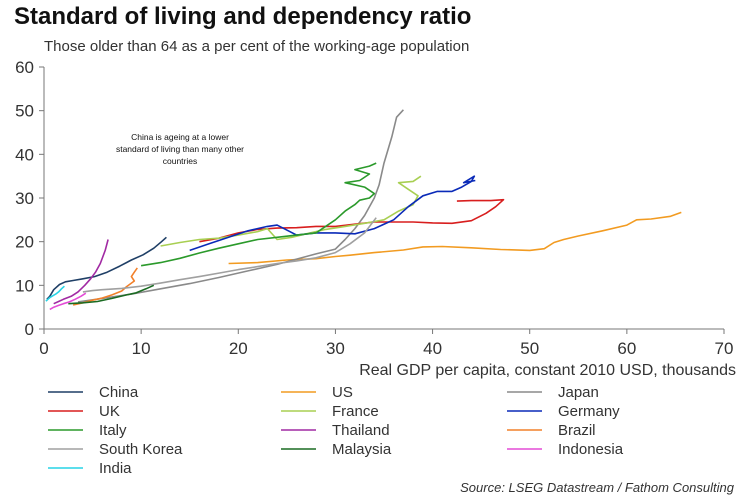 This screenshot has width=750, height=500. Describe the element at coordinates (115, 468) in the screenshot. I see `legend-label: India` at that location.